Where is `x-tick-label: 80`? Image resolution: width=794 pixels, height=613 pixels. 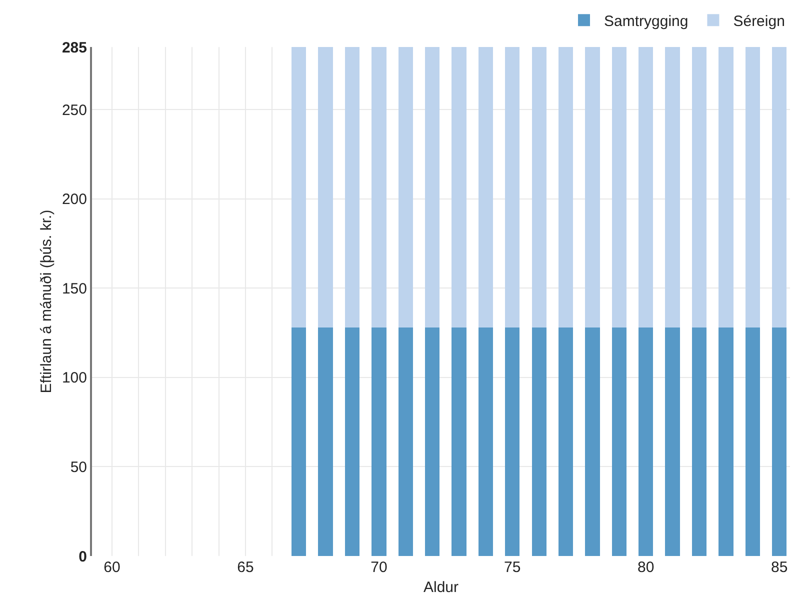
x-tick-label: 80 is located at coordinates (646, 567).